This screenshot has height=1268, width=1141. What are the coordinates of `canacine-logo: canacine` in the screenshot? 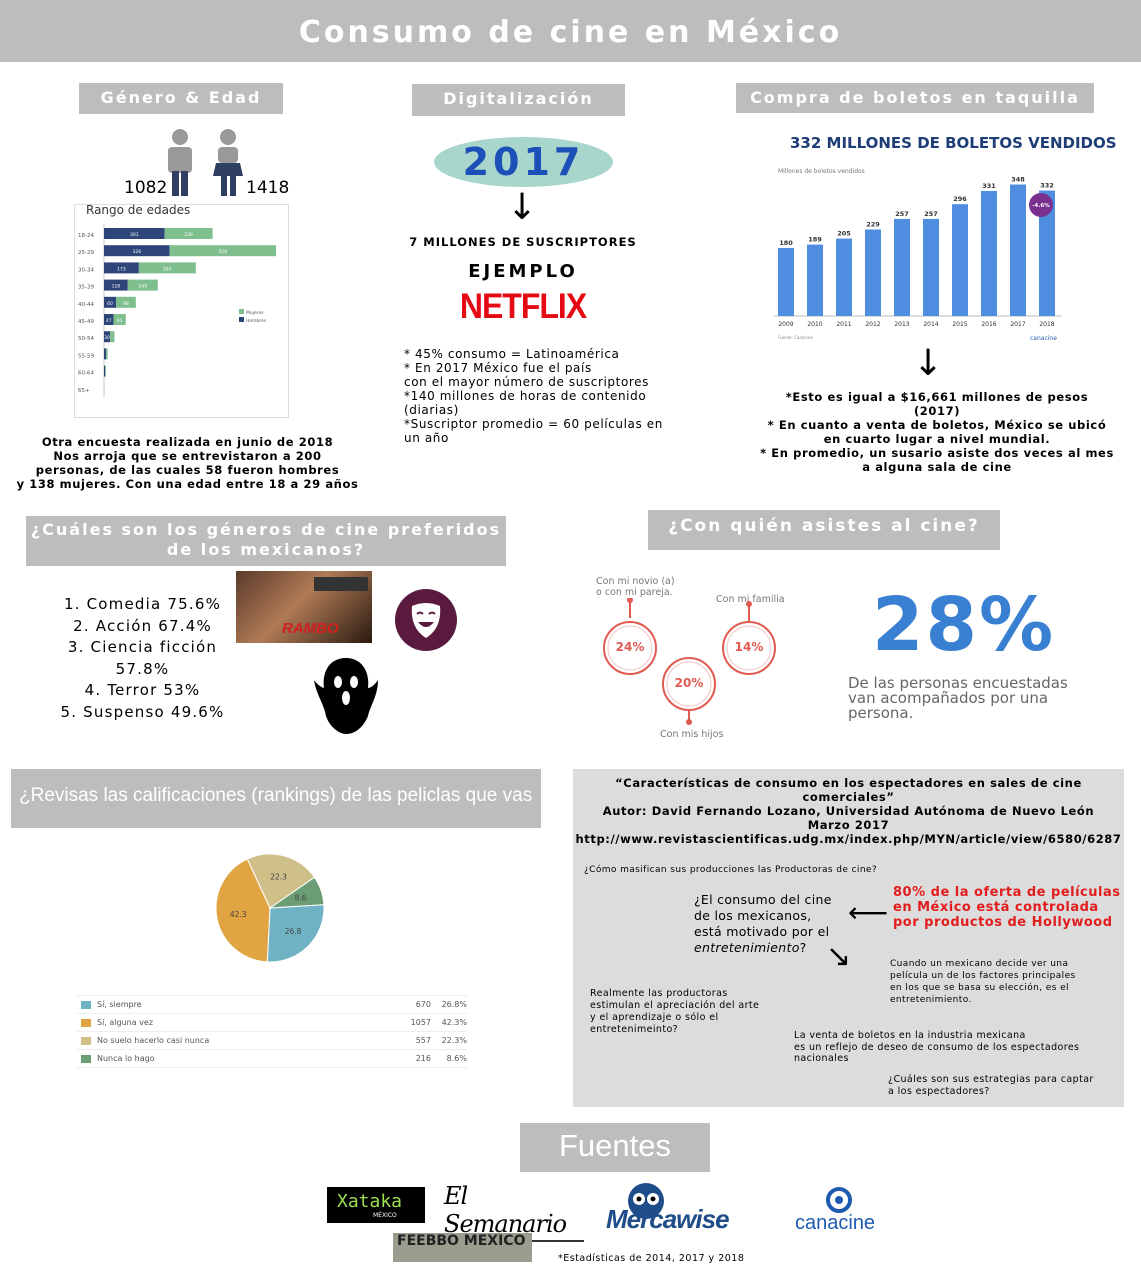 It's located at (835, 1223).